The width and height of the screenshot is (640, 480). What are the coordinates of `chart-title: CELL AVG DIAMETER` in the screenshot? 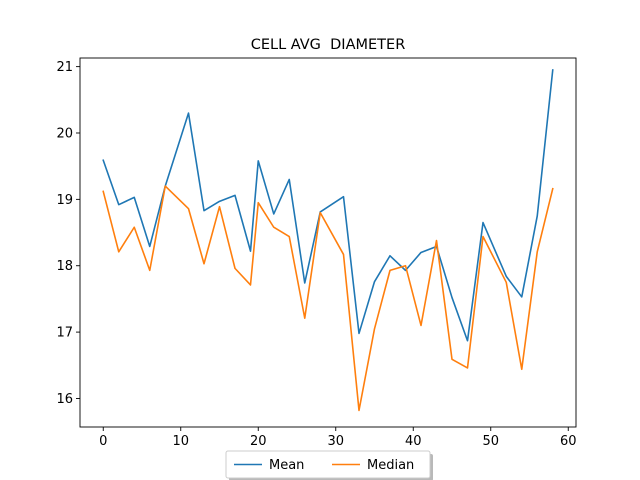 It's located at (328, 45).